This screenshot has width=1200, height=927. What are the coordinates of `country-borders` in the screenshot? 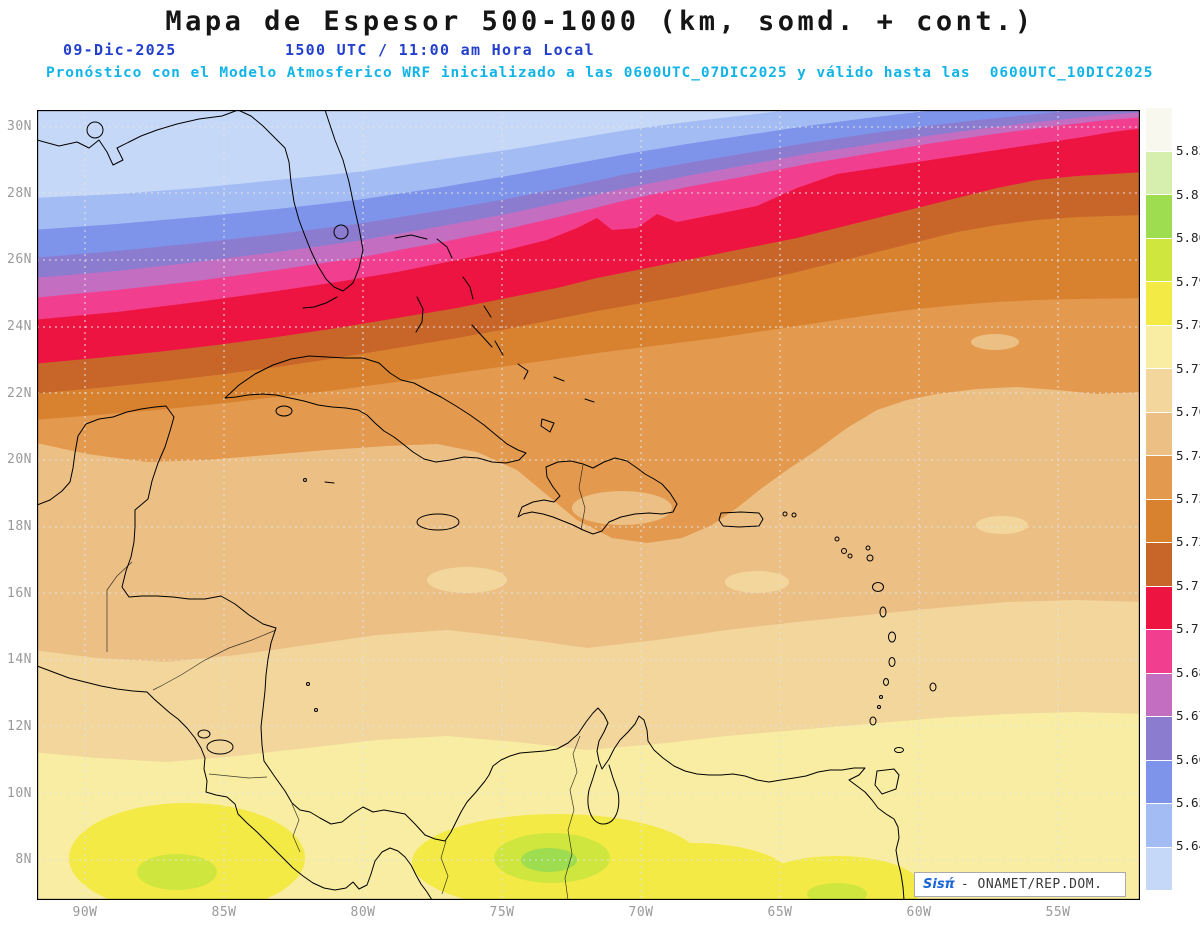 It's located at (343, 730).